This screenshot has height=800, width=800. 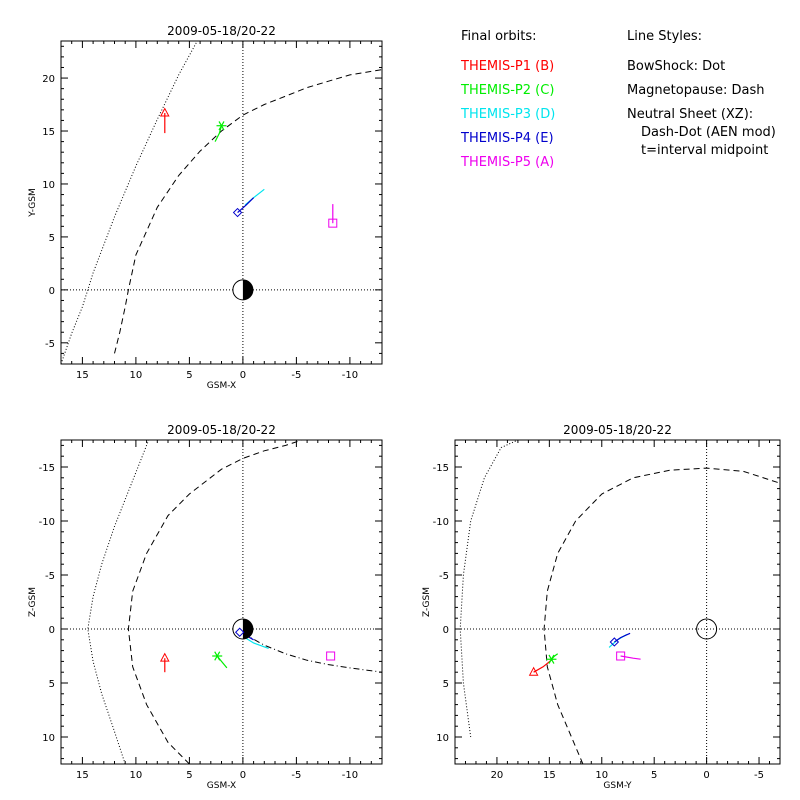 What do you see at coordinates (48, 132) in the screenshot?
I see `y-tick-label: 15` at bounding box center [48, 132].